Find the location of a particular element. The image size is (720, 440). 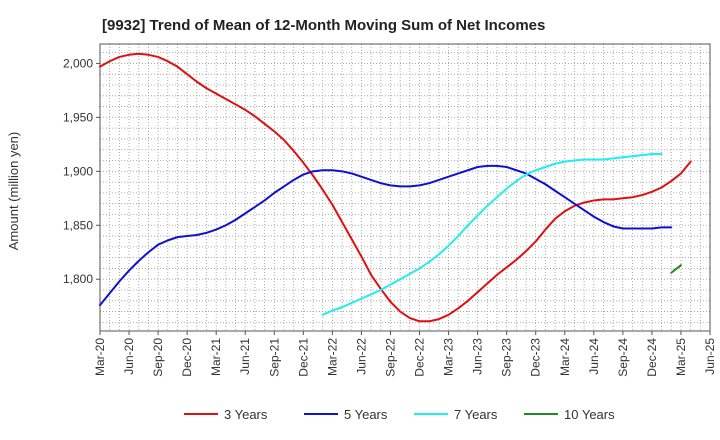

legend-label-5-years: 5 Years is located at coordinates (366, 414).